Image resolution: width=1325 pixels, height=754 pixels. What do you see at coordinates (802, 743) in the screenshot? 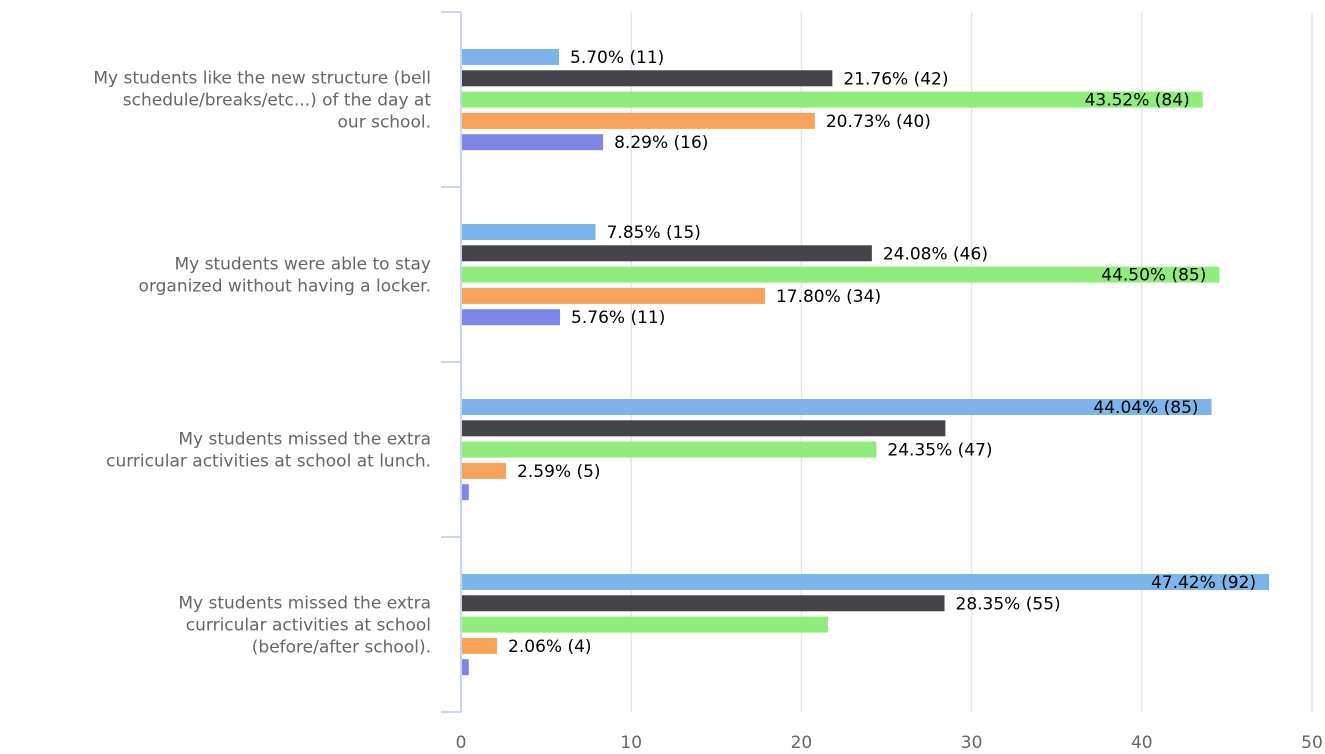
I see `x-tick-label: 20` at bounding box center [802, 743].